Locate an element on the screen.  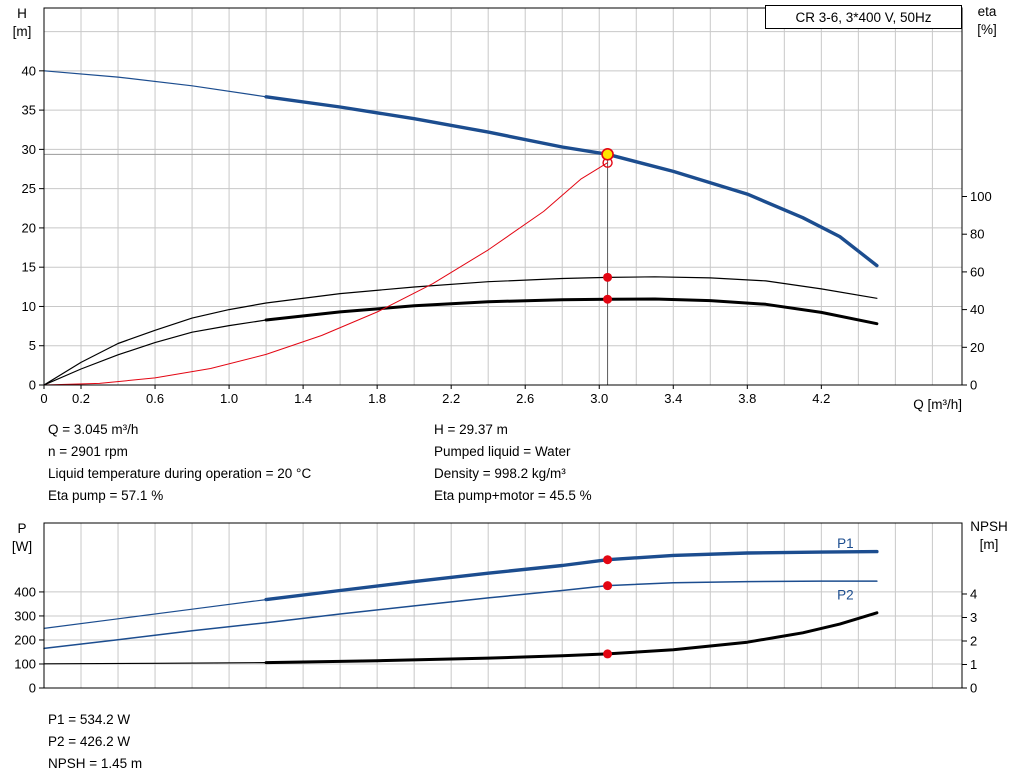
curve-npsh-low-flow is located at coordinates (155, 663).